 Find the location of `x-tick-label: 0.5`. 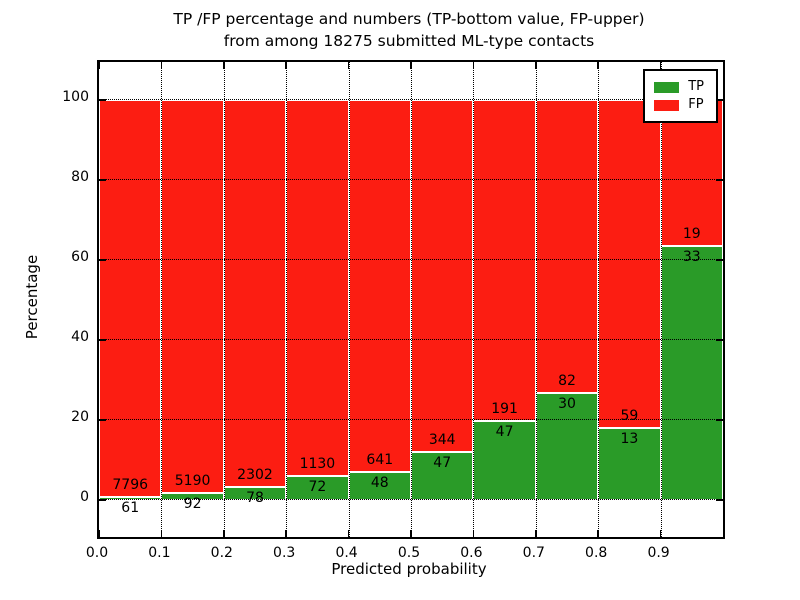

x-tick-label: 0.5 is located at coordinates (409, 553).